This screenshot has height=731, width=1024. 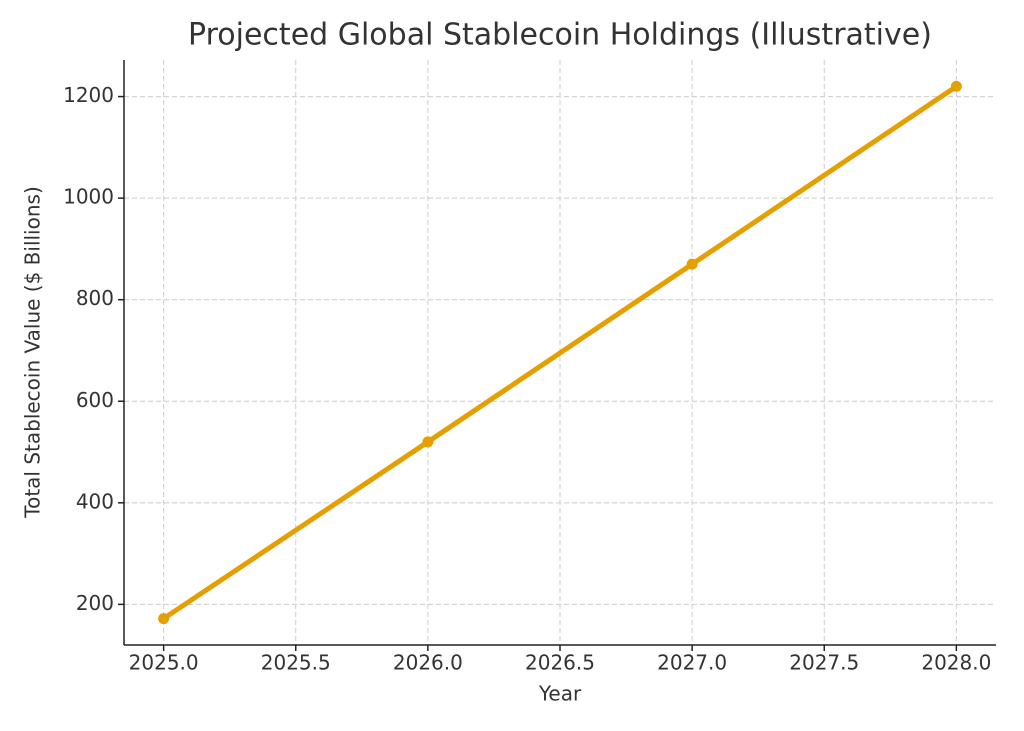 I want to click on y-axis-label: Total Stablecoin Value ($ Billions), so click(x=33, y=352).